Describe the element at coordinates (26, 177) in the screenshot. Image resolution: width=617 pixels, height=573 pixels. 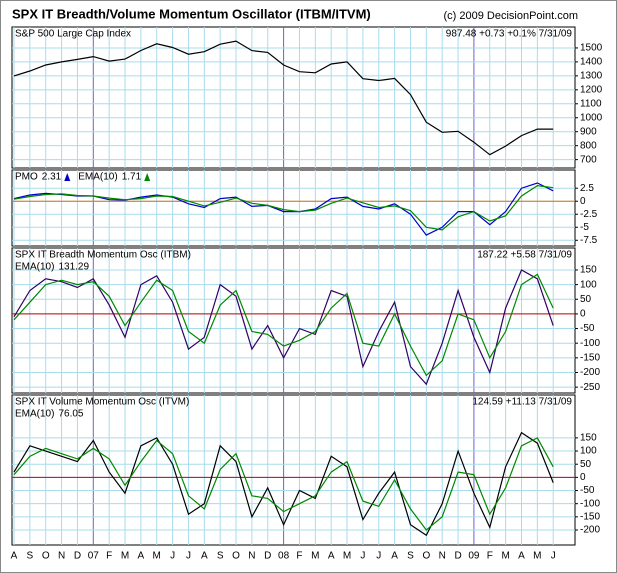
I see `legend-name: PMO` at that location.